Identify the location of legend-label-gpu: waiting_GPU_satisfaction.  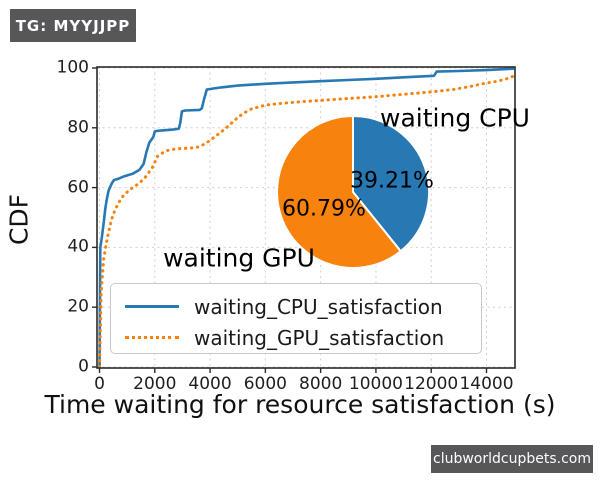
(319, 337).